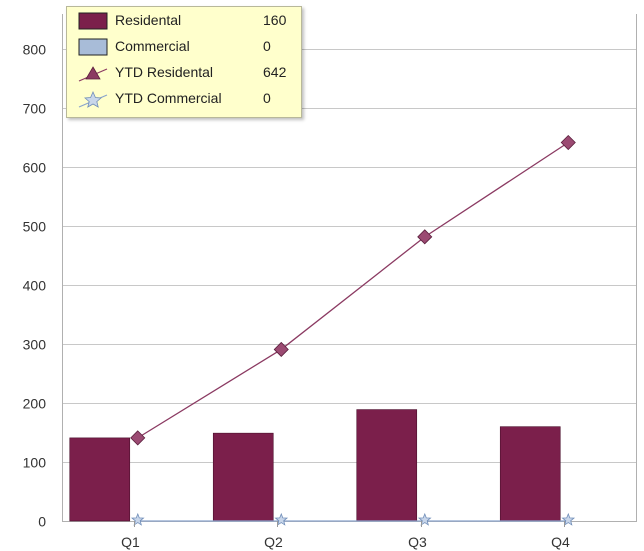 Image resolution: width=644 pixels, height=551 pixels. I want to click on y-tick-label: 200, so click(35, 404).